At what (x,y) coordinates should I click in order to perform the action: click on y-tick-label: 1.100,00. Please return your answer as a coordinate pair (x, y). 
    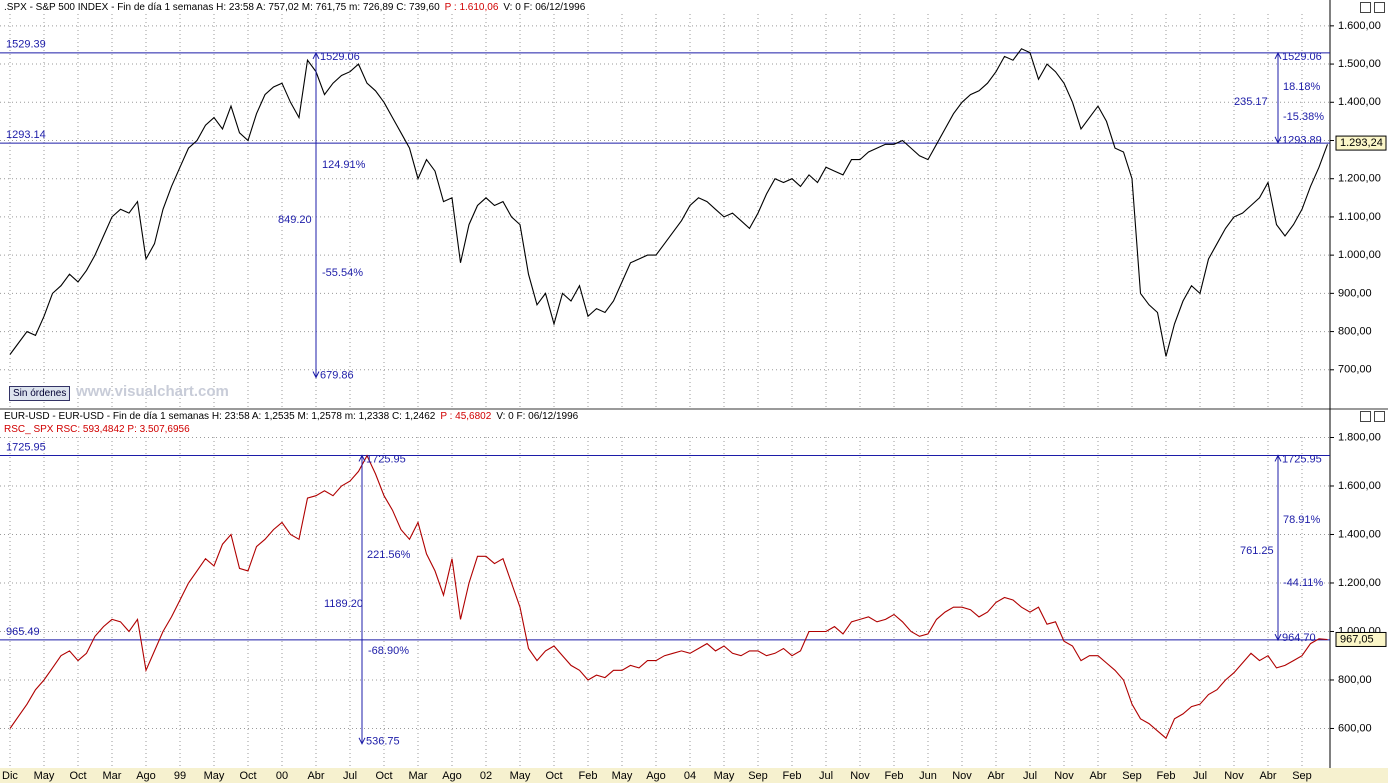
    Looking at the image, I should click on (1359, 217).